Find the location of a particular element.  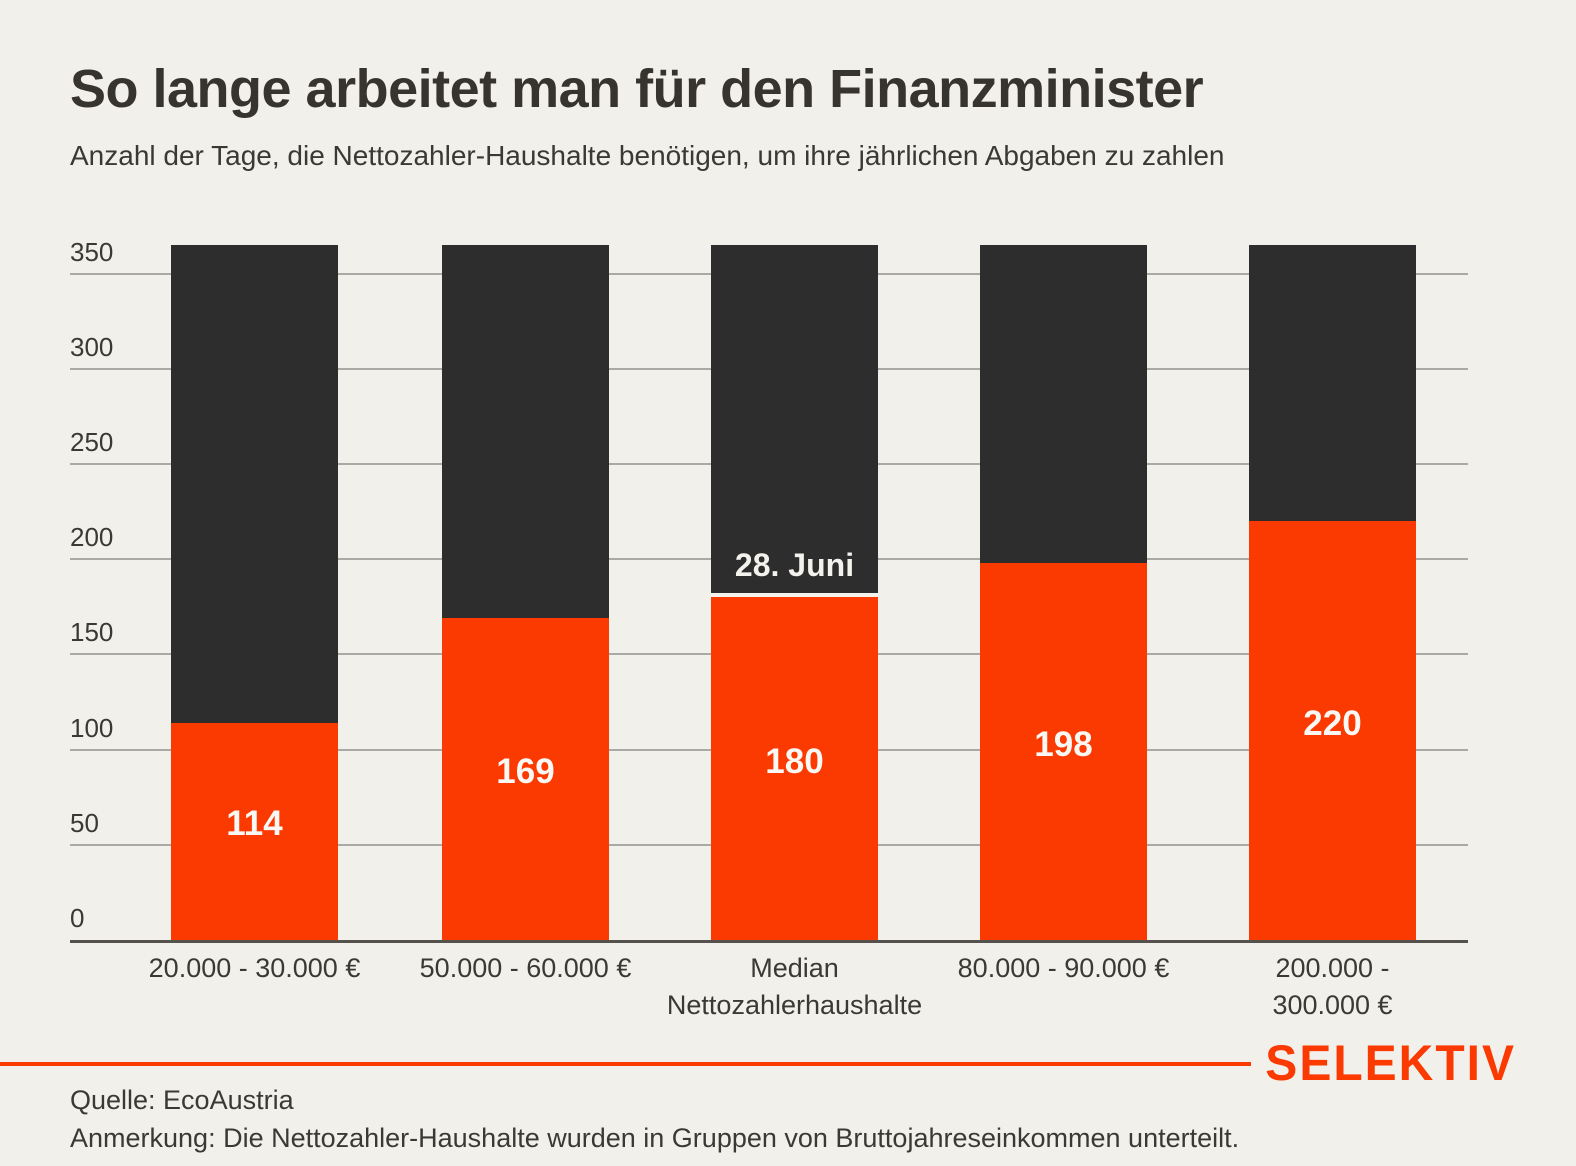

bar-days-segment: 180 is located at coordinates (794, 768).